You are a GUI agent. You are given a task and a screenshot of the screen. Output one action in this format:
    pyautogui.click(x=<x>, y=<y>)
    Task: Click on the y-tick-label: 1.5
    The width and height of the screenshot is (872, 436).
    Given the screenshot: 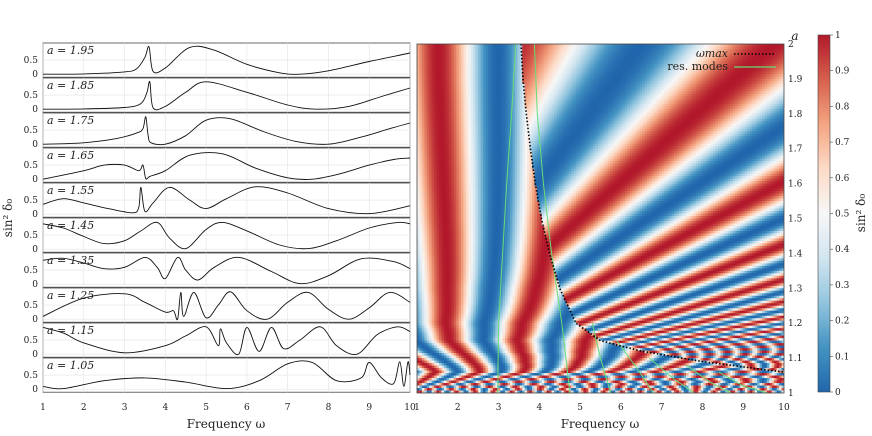 What is the action you would take?
    pyautogui.click(x=795, y=220)
    